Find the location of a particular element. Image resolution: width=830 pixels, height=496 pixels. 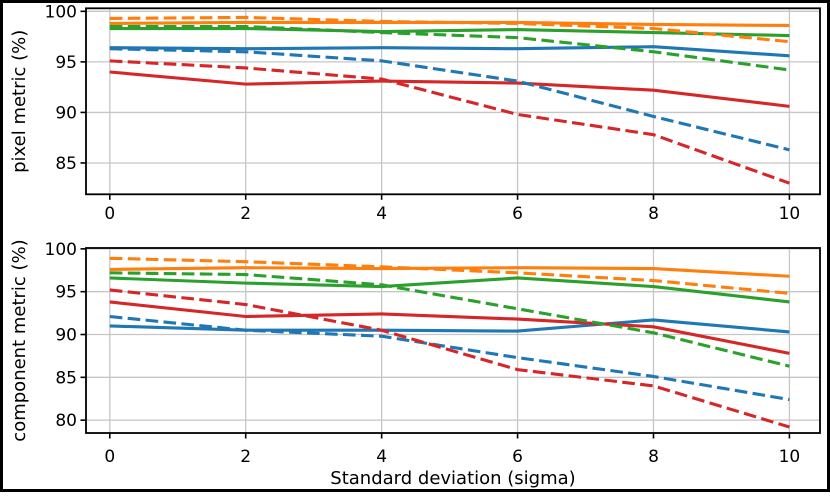

series-component-orange-dashed is located at coordinates (449, 275).